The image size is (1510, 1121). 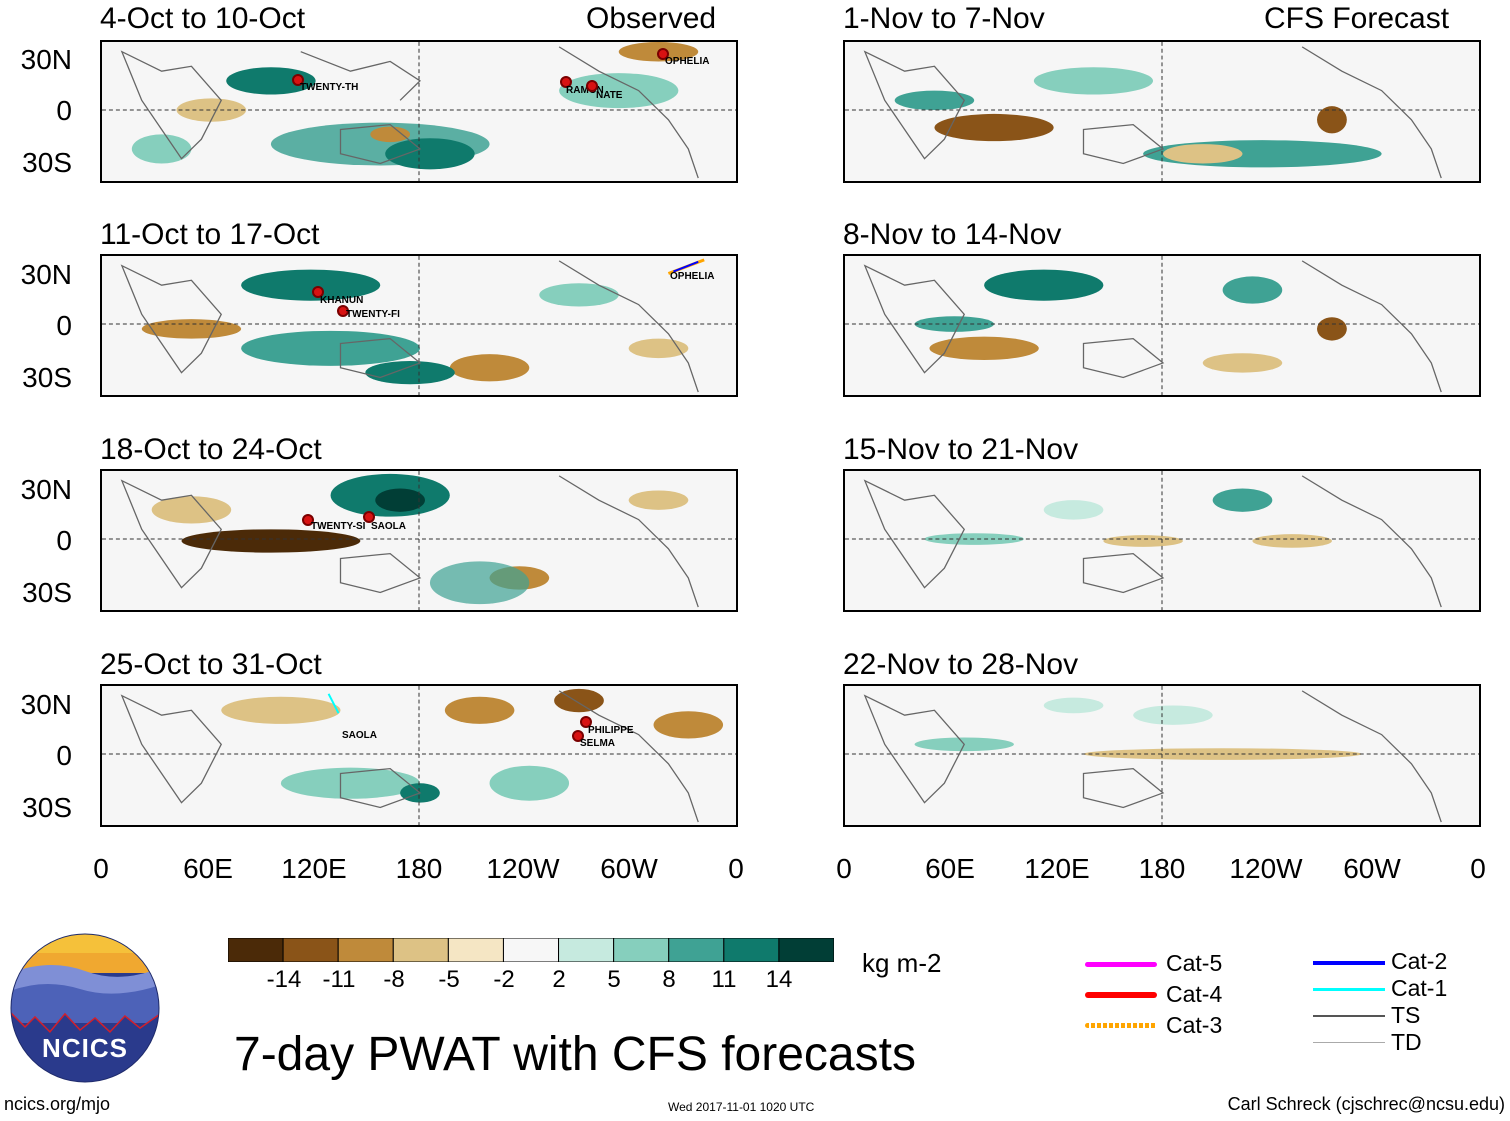 I want to click on lon-label-left: 60E, so click(x=208, y=868).